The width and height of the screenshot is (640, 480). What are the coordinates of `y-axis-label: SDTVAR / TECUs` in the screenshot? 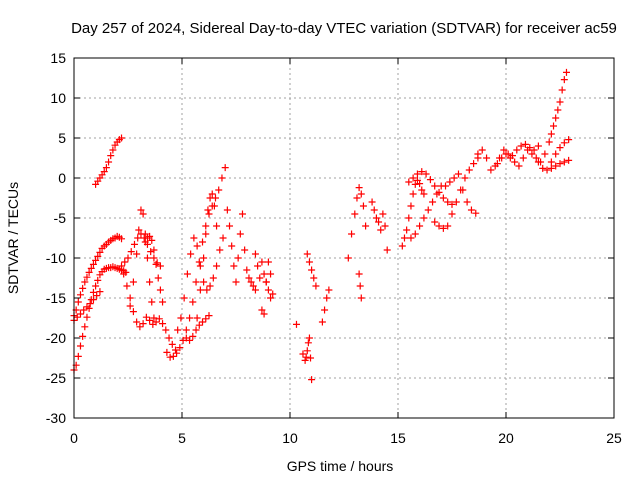 It's located at (13, 238).